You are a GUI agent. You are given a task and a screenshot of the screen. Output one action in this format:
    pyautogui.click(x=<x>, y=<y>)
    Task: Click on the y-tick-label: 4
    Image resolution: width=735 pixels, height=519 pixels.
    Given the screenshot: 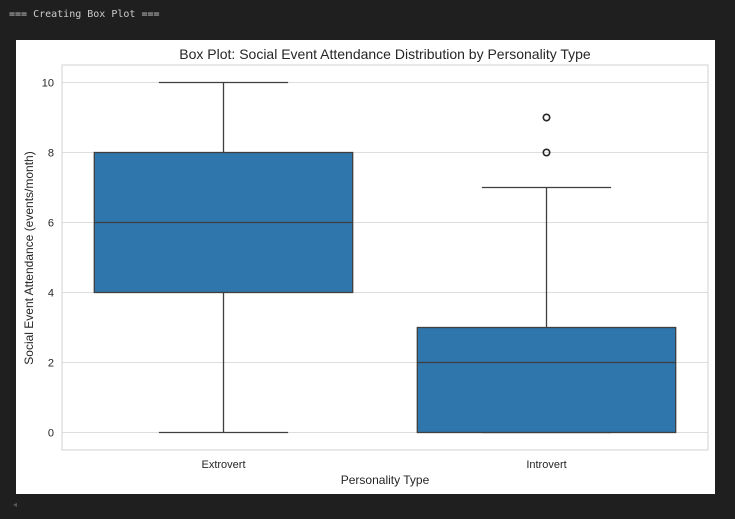 What is the action you would take?
    pyautogui.click(x=51, y=294)
    